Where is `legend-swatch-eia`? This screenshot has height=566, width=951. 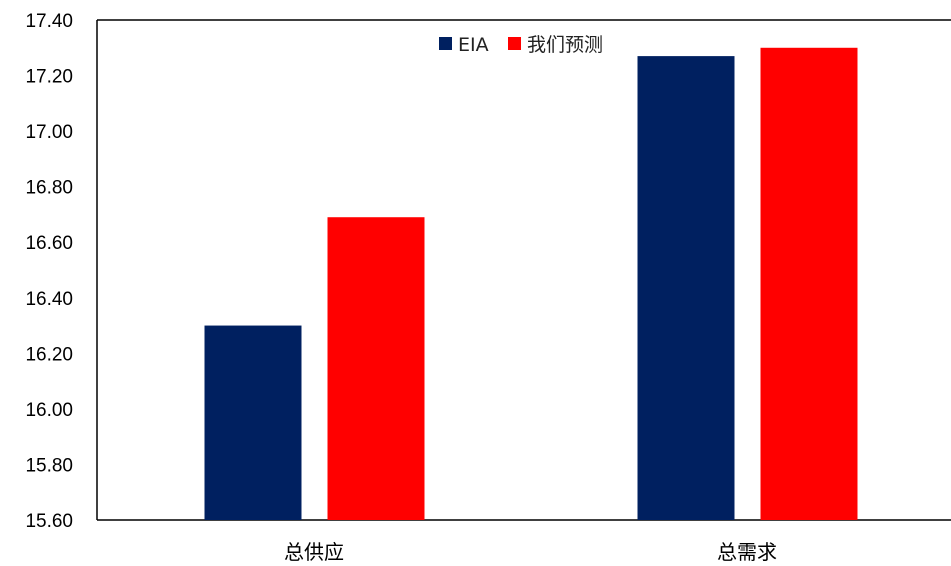
legend-swatch-eia is located at coordinates (445, 43).